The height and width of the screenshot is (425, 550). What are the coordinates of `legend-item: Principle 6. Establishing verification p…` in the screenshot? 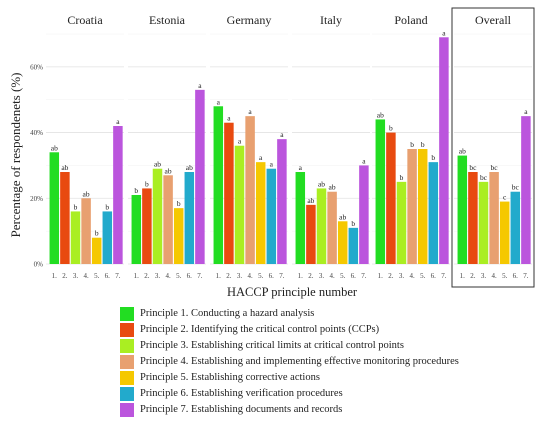 It's located at (330, 394).